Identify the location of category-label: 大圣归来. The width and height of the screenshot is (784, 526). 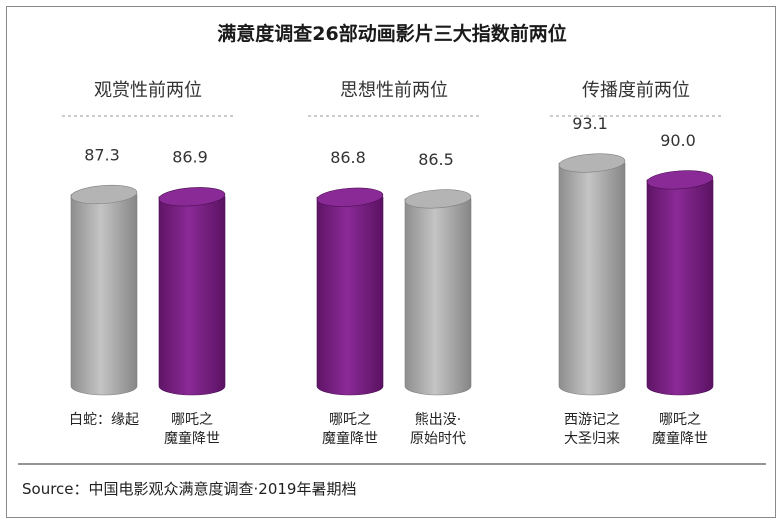
(592, 438).